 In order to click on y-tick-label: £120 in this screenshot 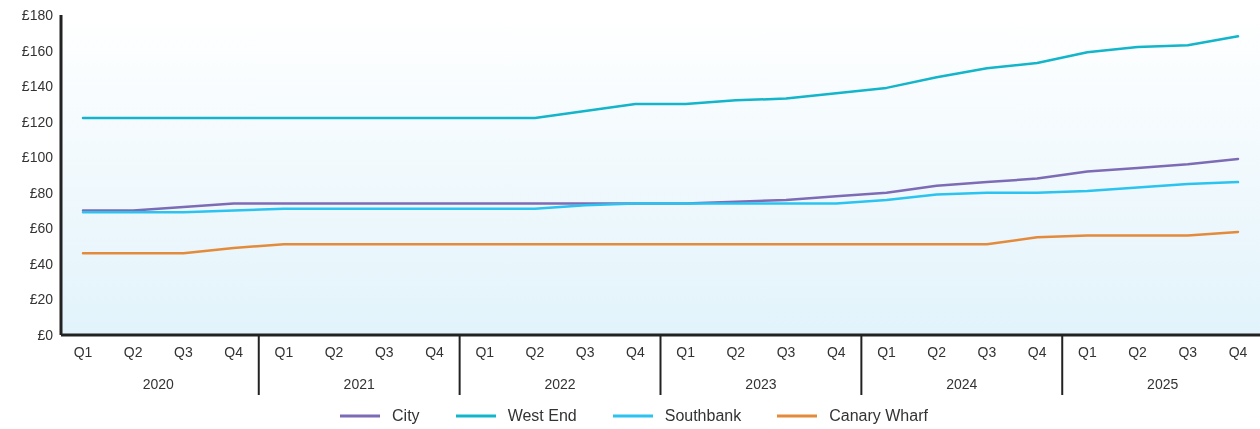, I will do `click(37, 121)`.